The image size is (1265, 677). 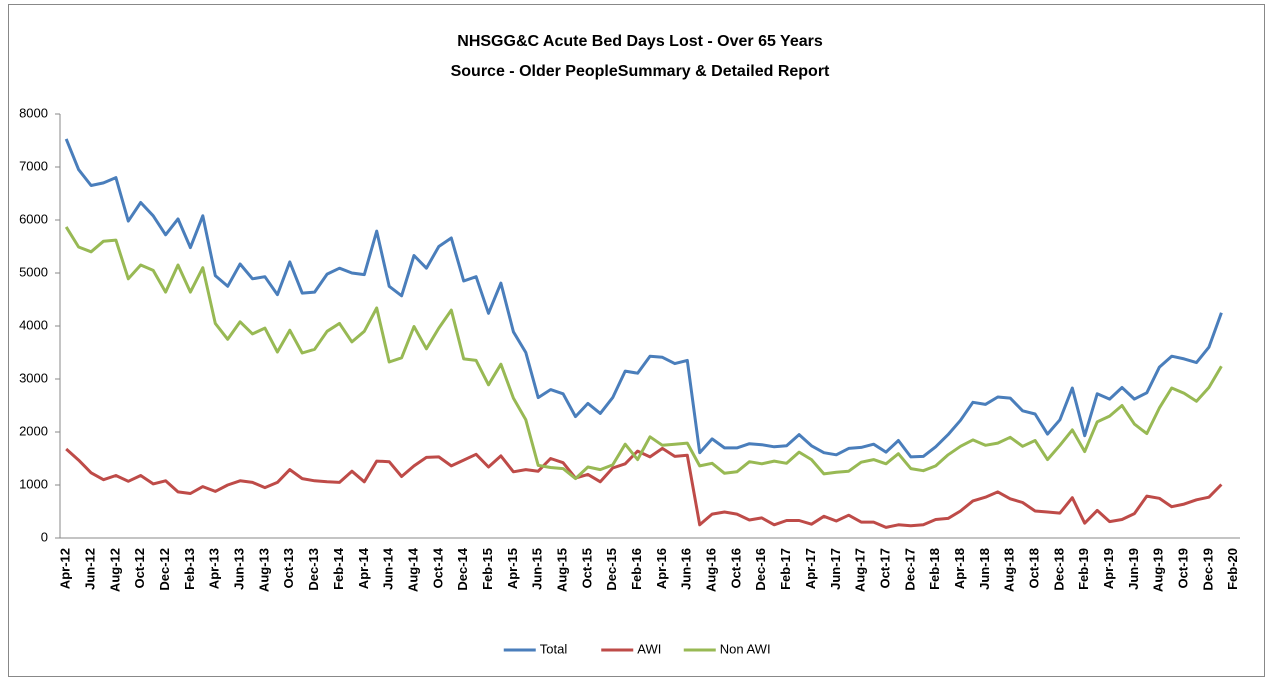 I want to click on x-tick-label: Dec-16, so click(x=760, y=569).